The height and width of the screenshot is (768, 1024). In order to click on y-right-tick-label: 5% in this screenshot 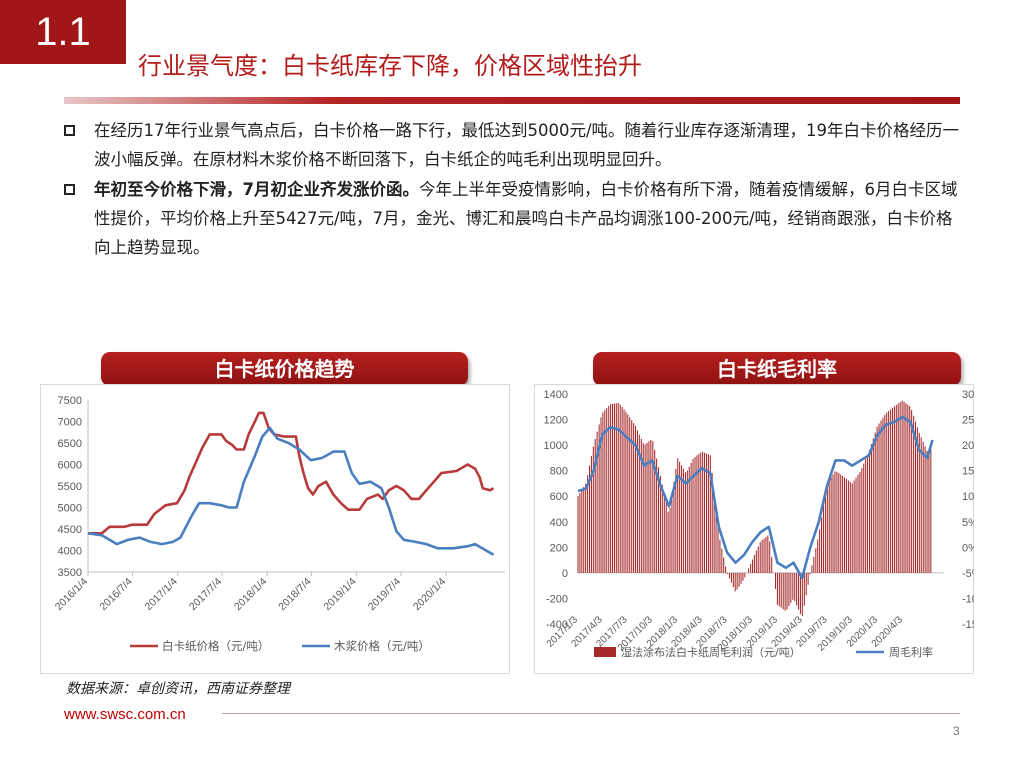, I will do `click(968, 523)`.